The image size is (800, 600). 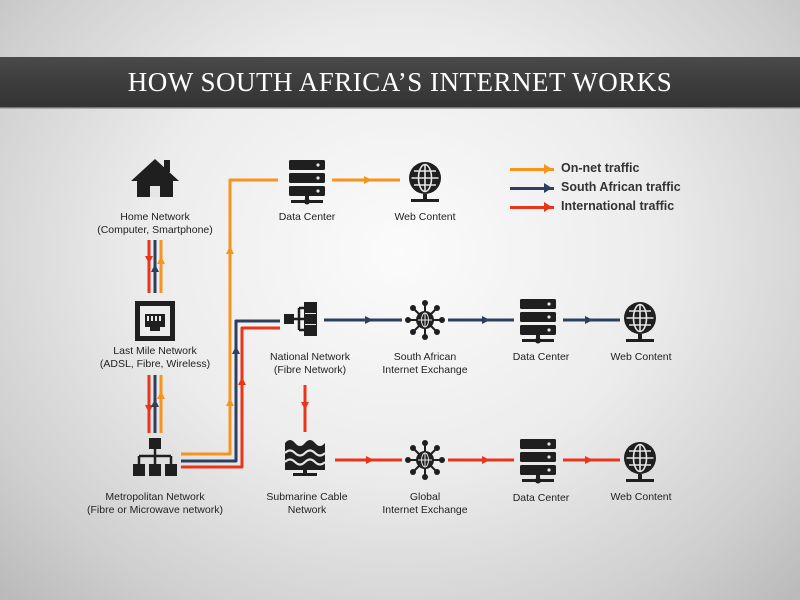 I want to click on national-network-label: National Network (Fibre Network), so click(x=310, y=364).